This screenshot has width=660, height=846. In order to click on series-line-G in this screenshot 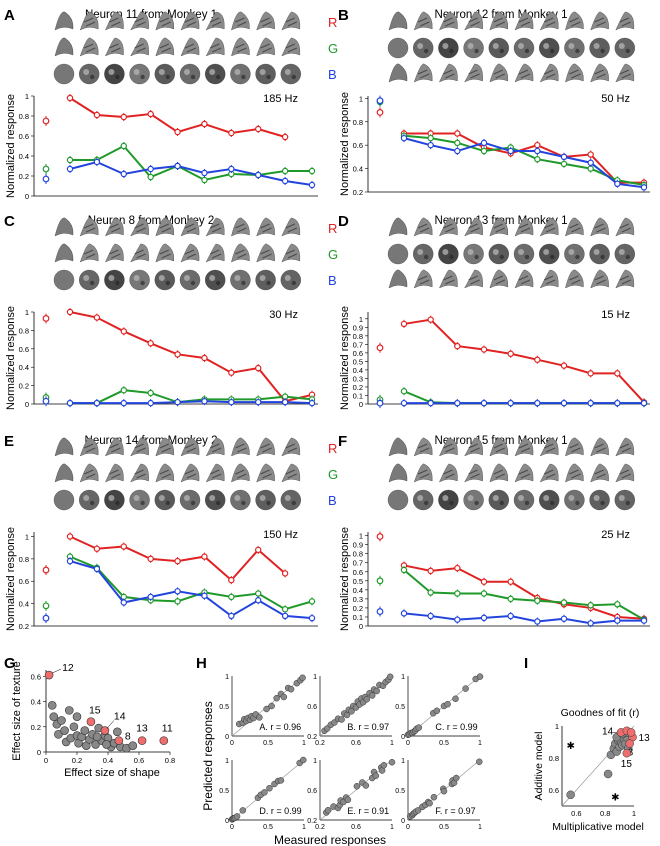, I will do `click(524, 595)`.